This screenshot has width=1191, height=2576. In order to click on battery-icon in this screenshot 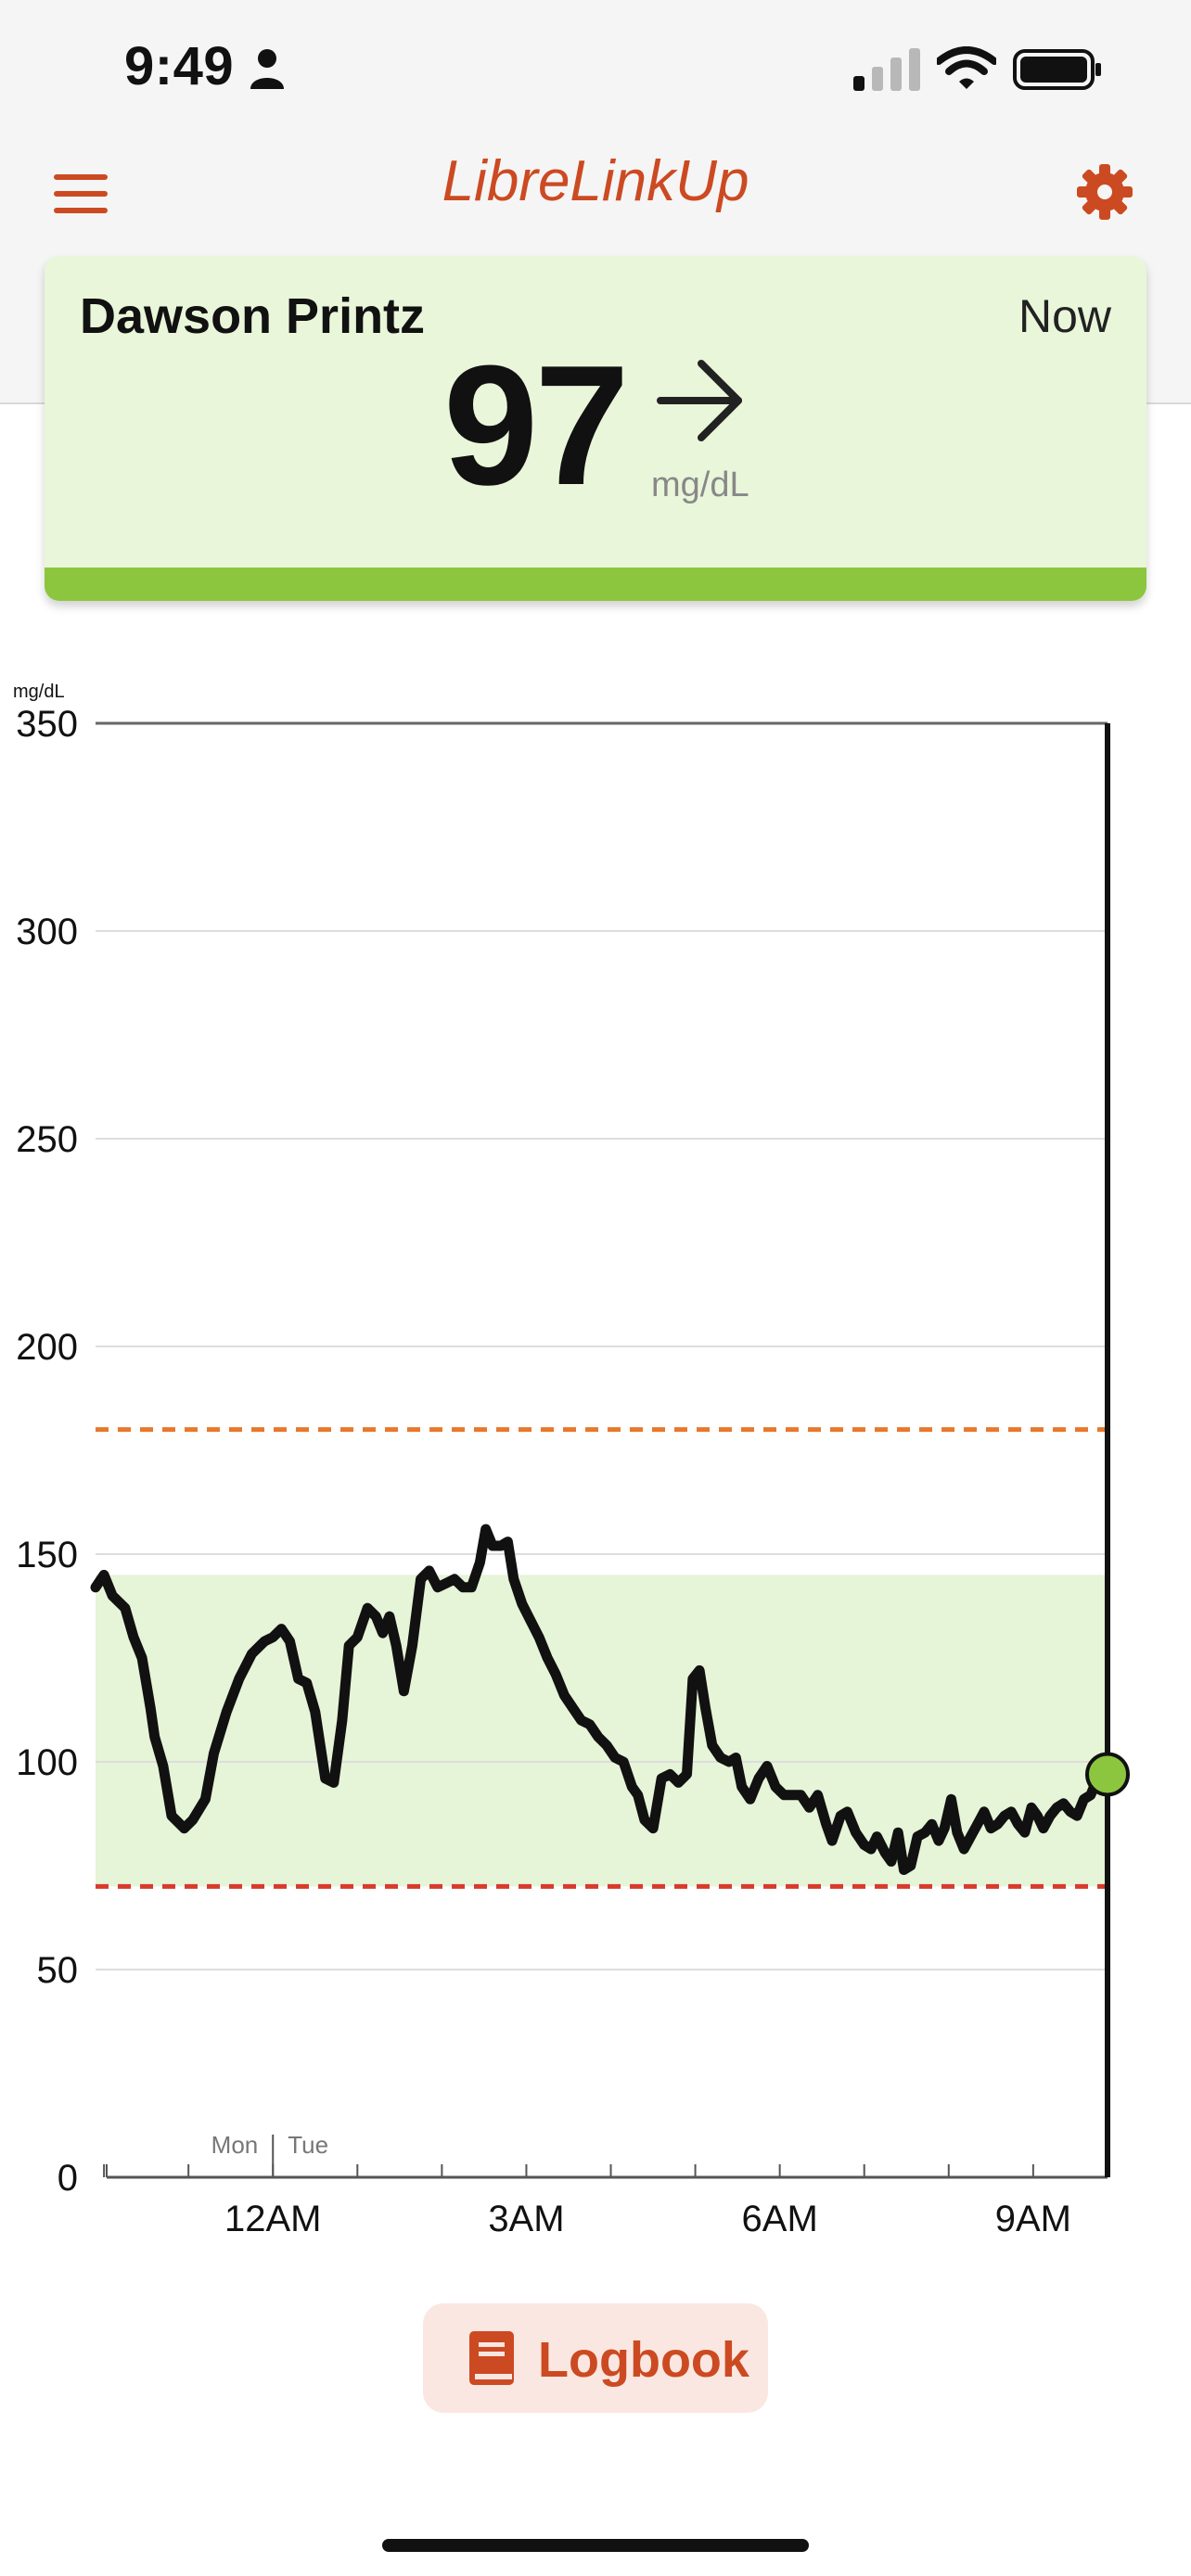, I will do `click(1057, 69)`.